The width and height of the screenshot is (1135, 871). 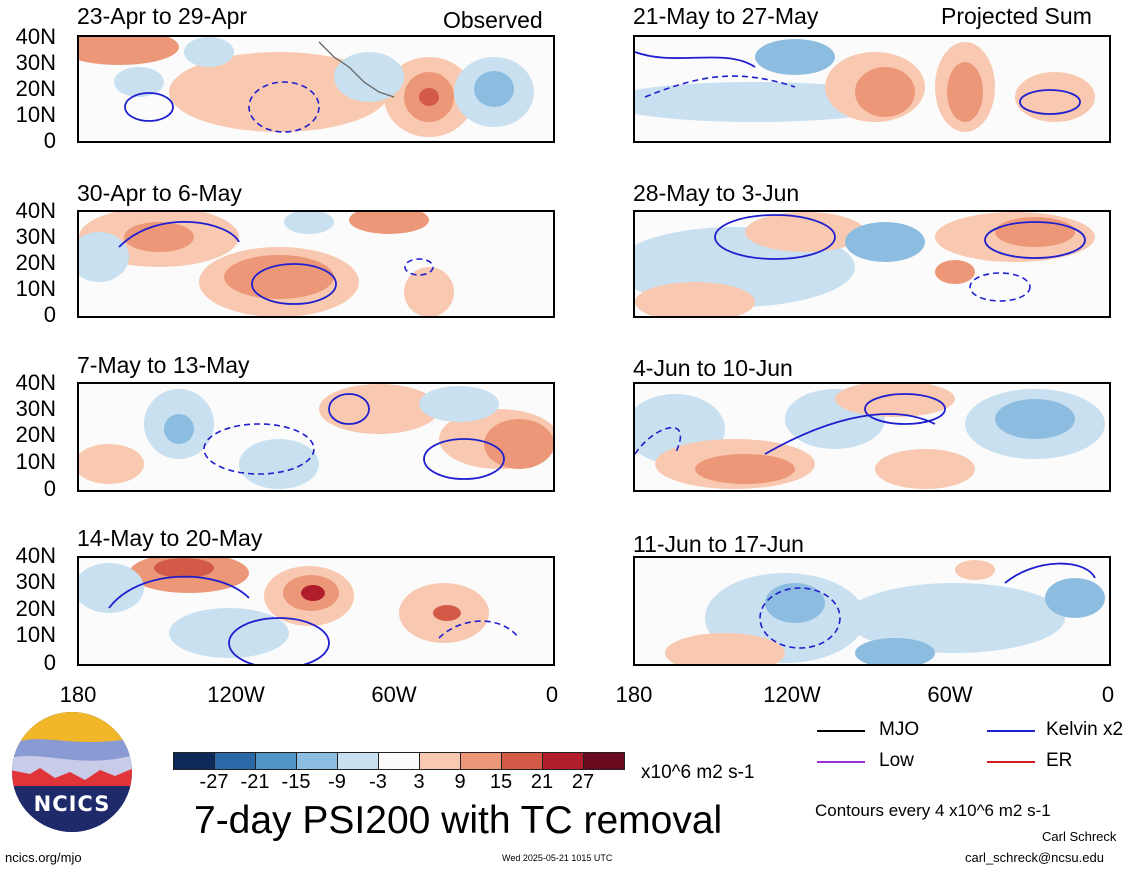 I want to click on lat-tick-left-4b: 30N, so click(x=35, y=581).